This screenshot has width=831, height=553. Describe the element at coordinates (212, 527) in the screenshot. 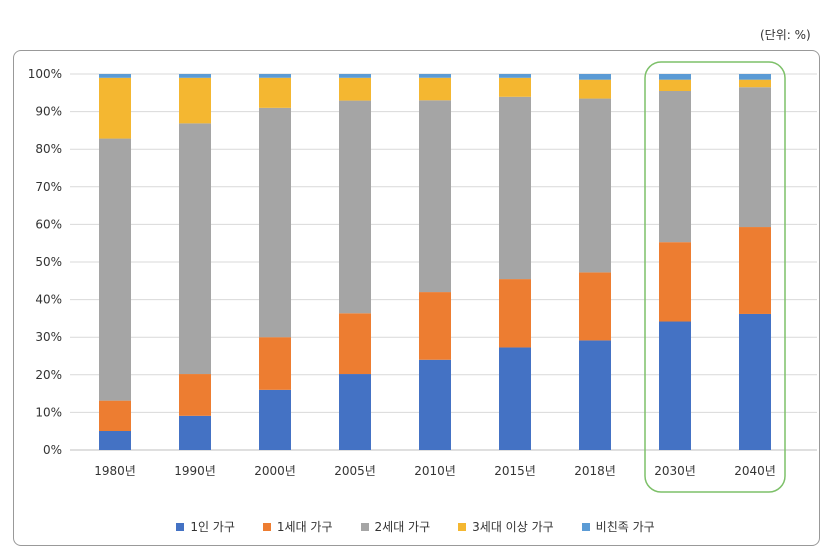

I see `legend-label: 1인 가구` at that location.